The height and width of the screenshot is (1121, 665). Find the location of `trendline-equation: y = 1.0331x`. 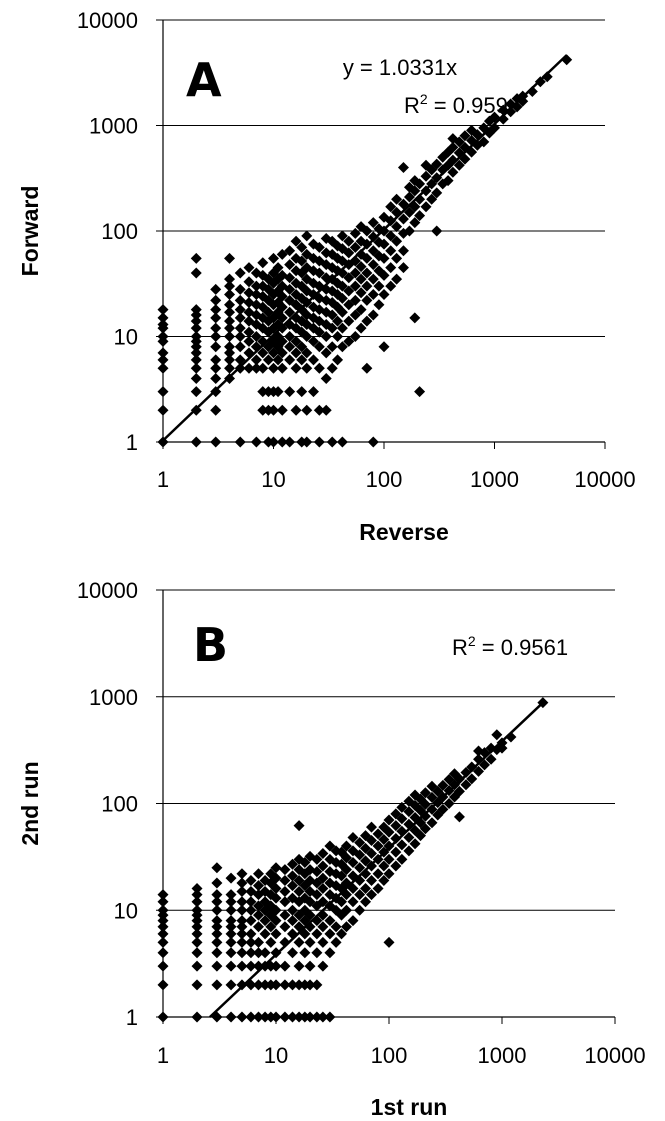

trendline-equation: y = 1.0331x is located at coordinates (400, 67).